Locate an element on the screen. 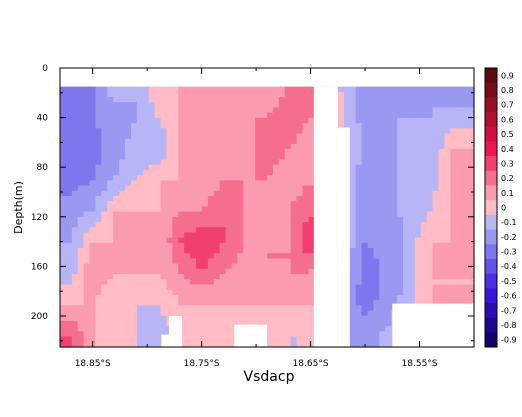 The height and width of the screenshot is (417, 522). colorbar-swatch is located at coordinates (491, 149).